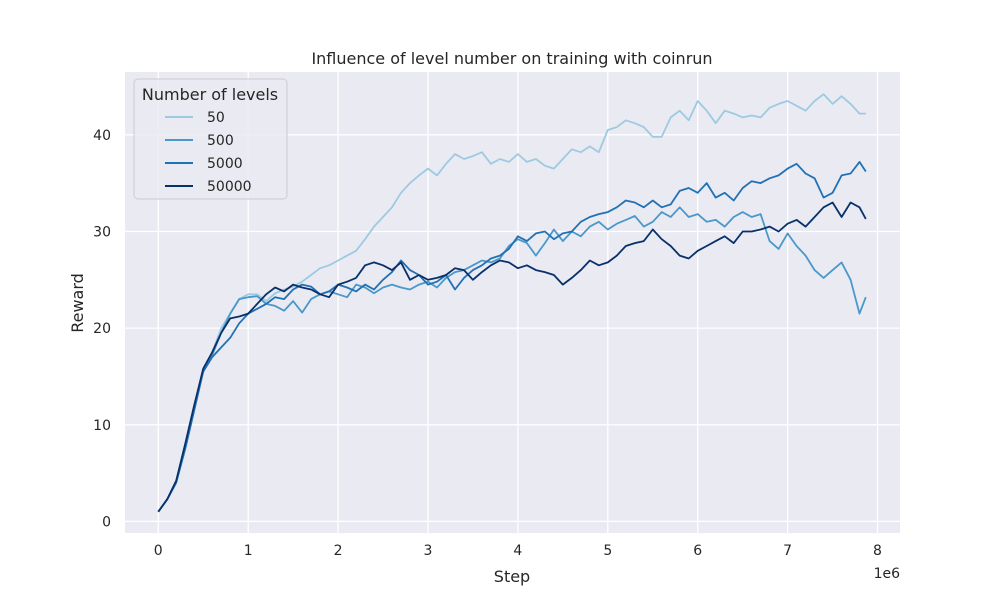  What do you see at coordinates (102, 232) in the screenshot?
I see `y-tick-label: 30` at bounding box center [102, 232].